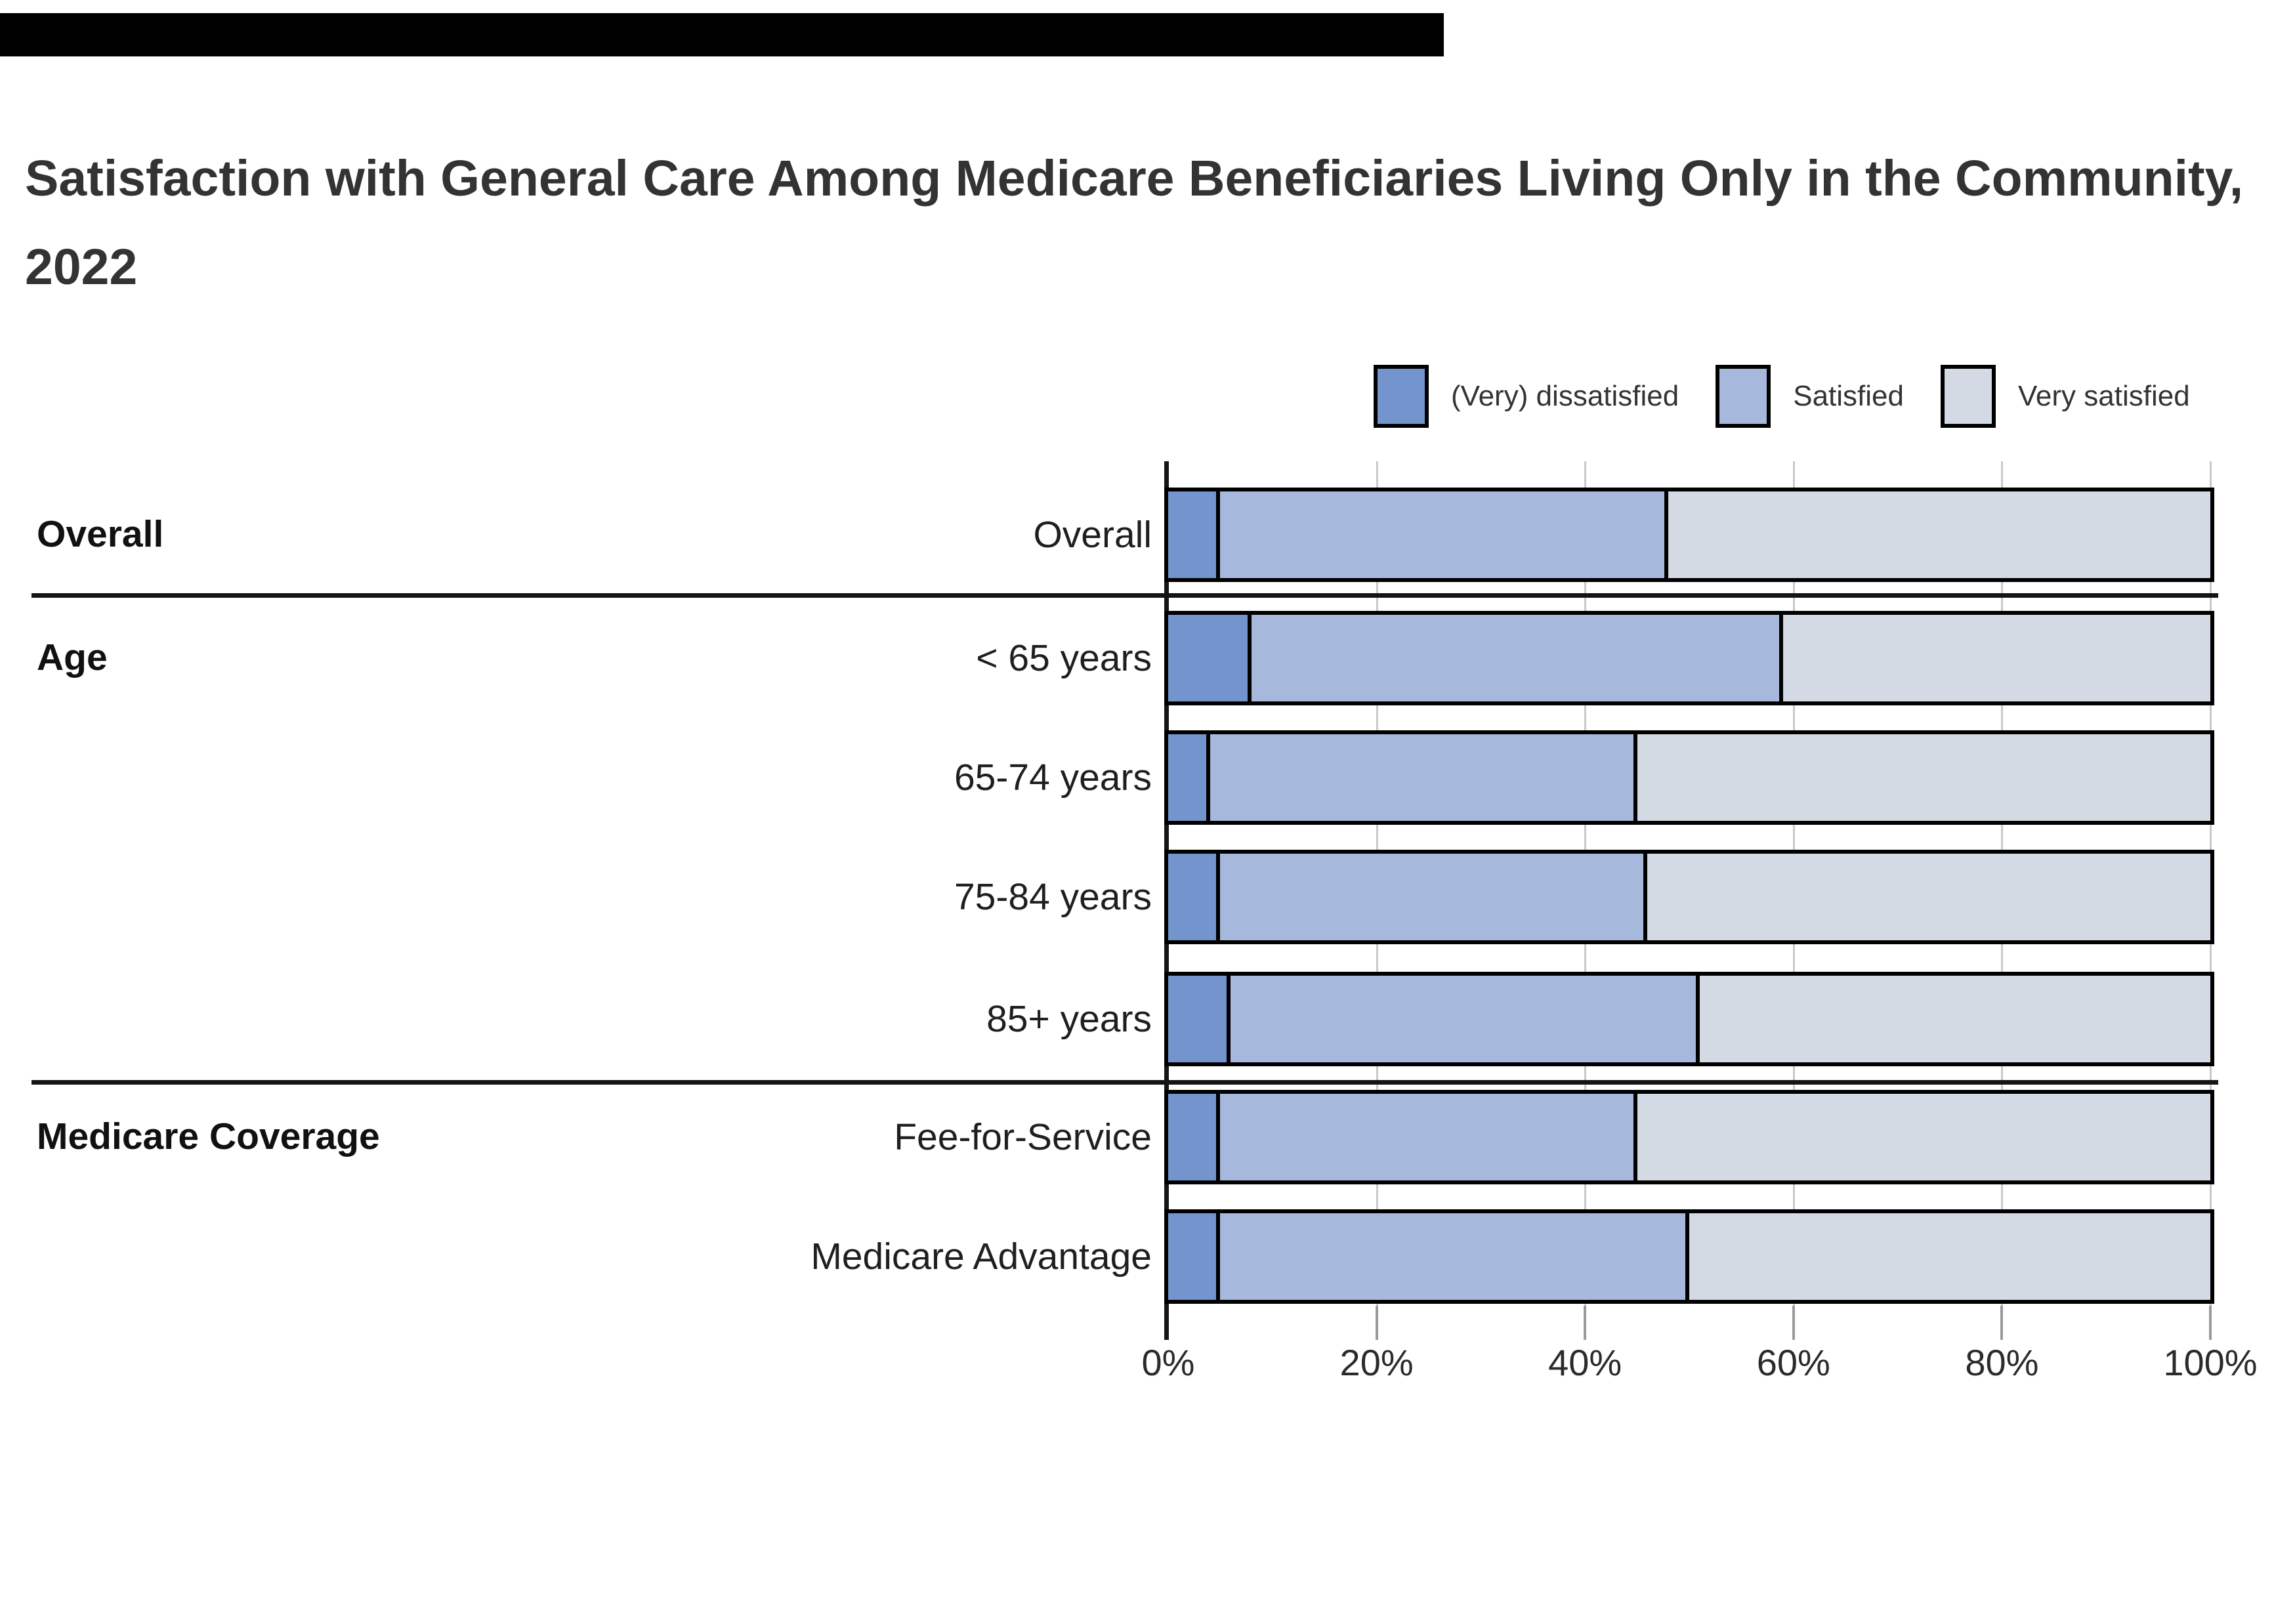 The height and width of the screenshot is (1624, 2274). I want to click on legend-swatch-dissatisfied, so click(1401, 396).